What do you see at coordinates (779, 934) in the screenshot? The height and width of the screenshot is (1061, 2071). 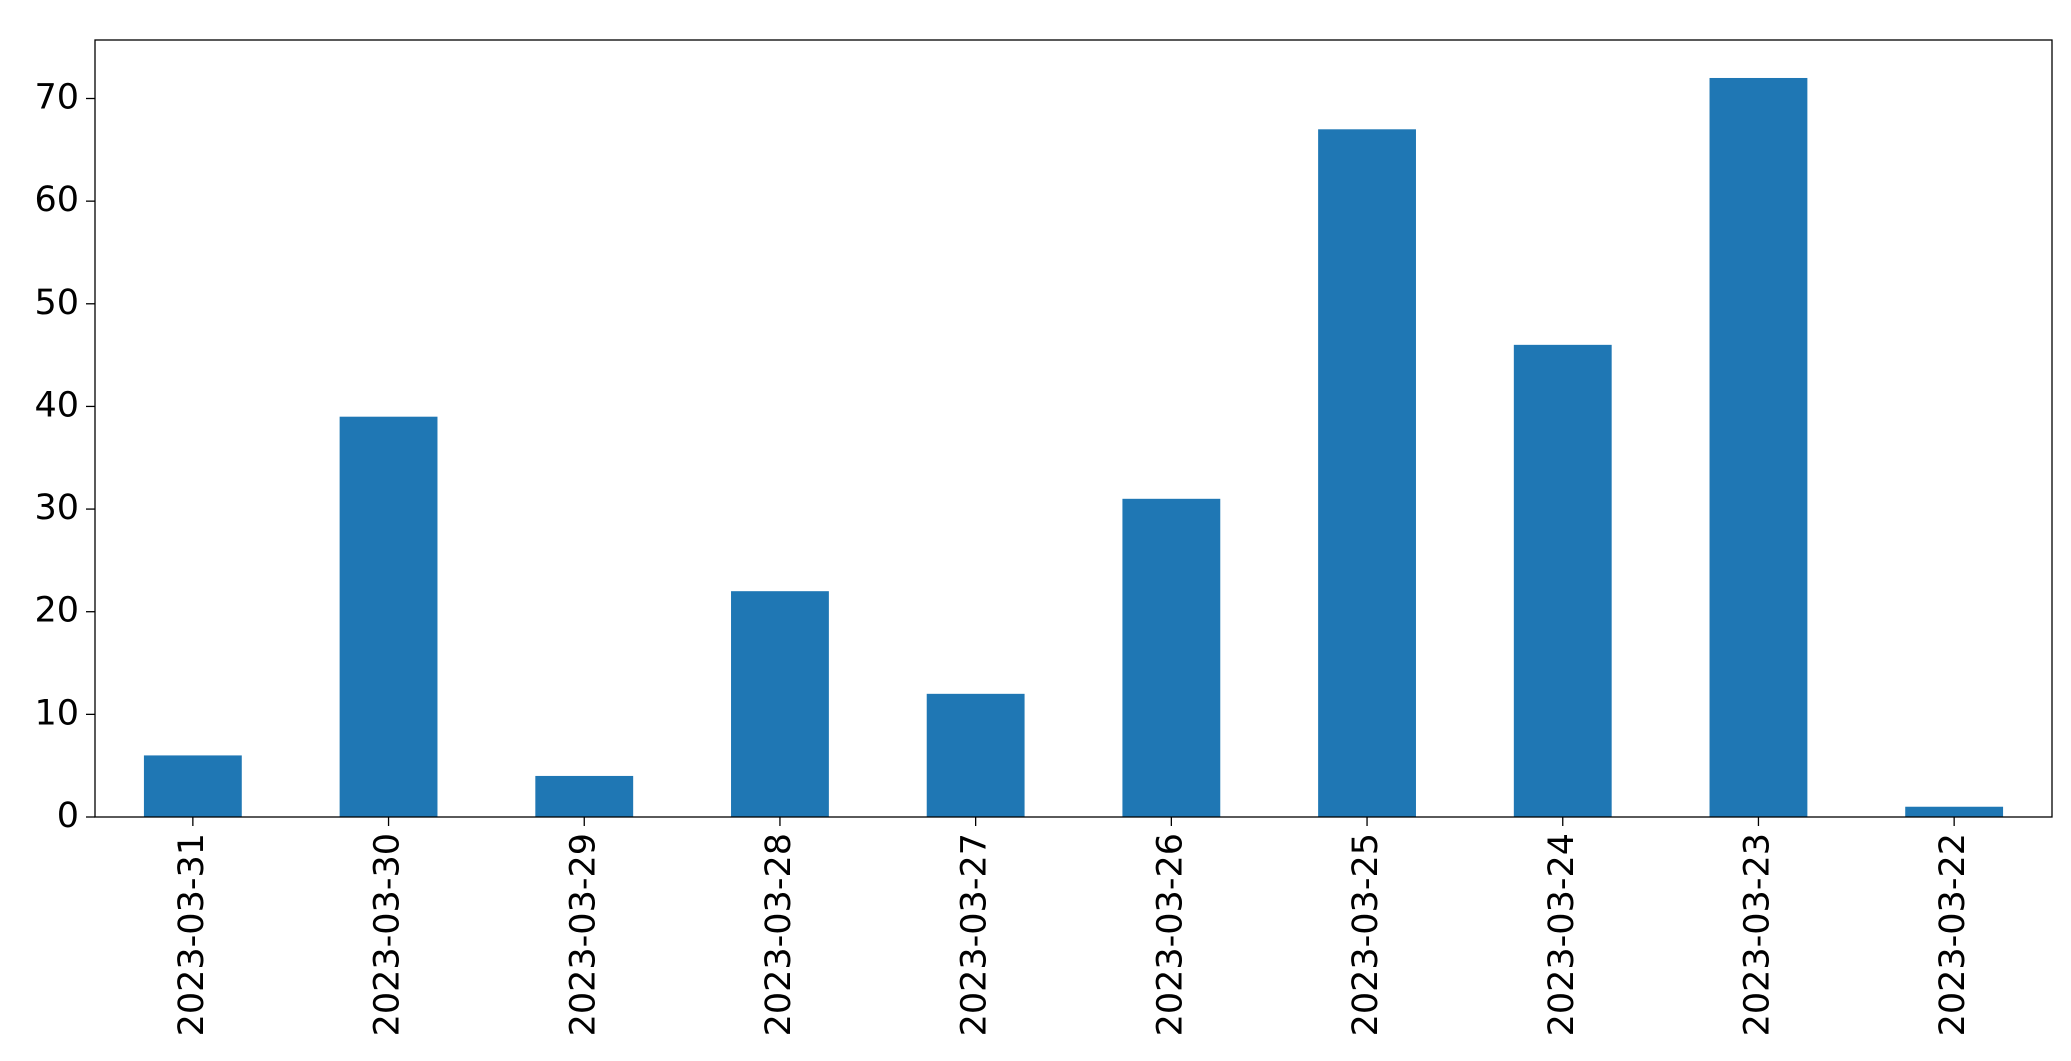 I see `x-tick-label: 2023-03-28` at bounding box center [779, 934].